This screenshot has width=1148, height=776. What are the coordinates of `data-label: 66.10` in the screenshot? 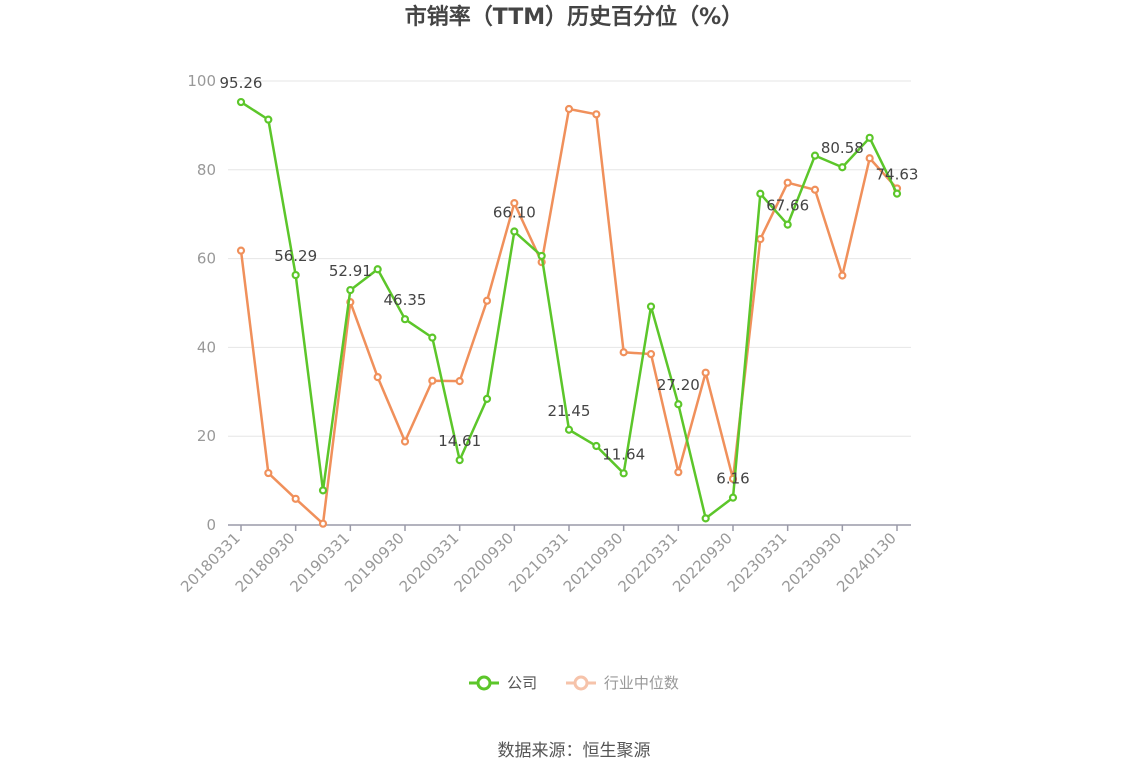 It's located at (514, 213).